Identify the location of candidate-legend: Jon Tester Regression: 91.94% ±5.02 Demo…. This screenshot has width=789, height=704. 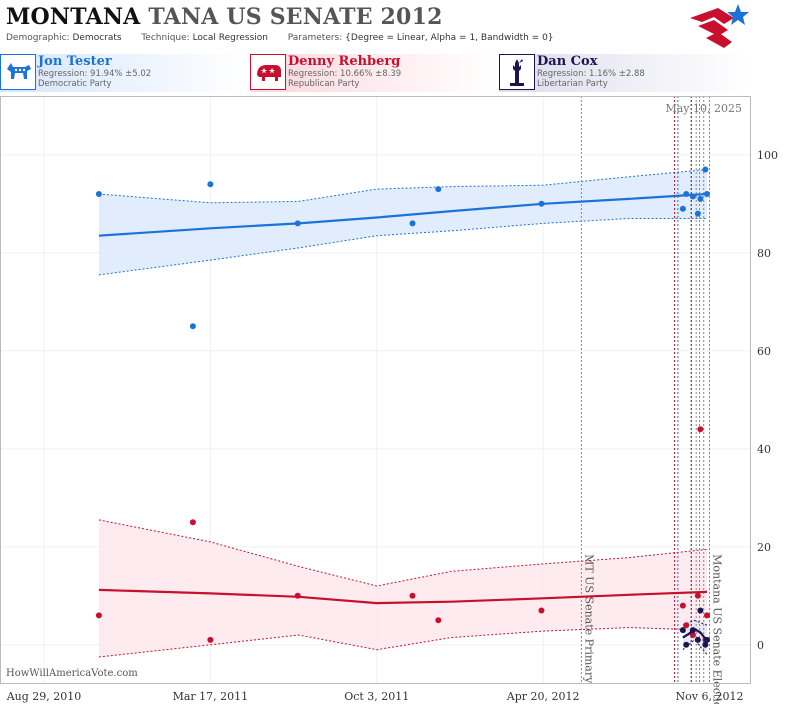
(394, 74).